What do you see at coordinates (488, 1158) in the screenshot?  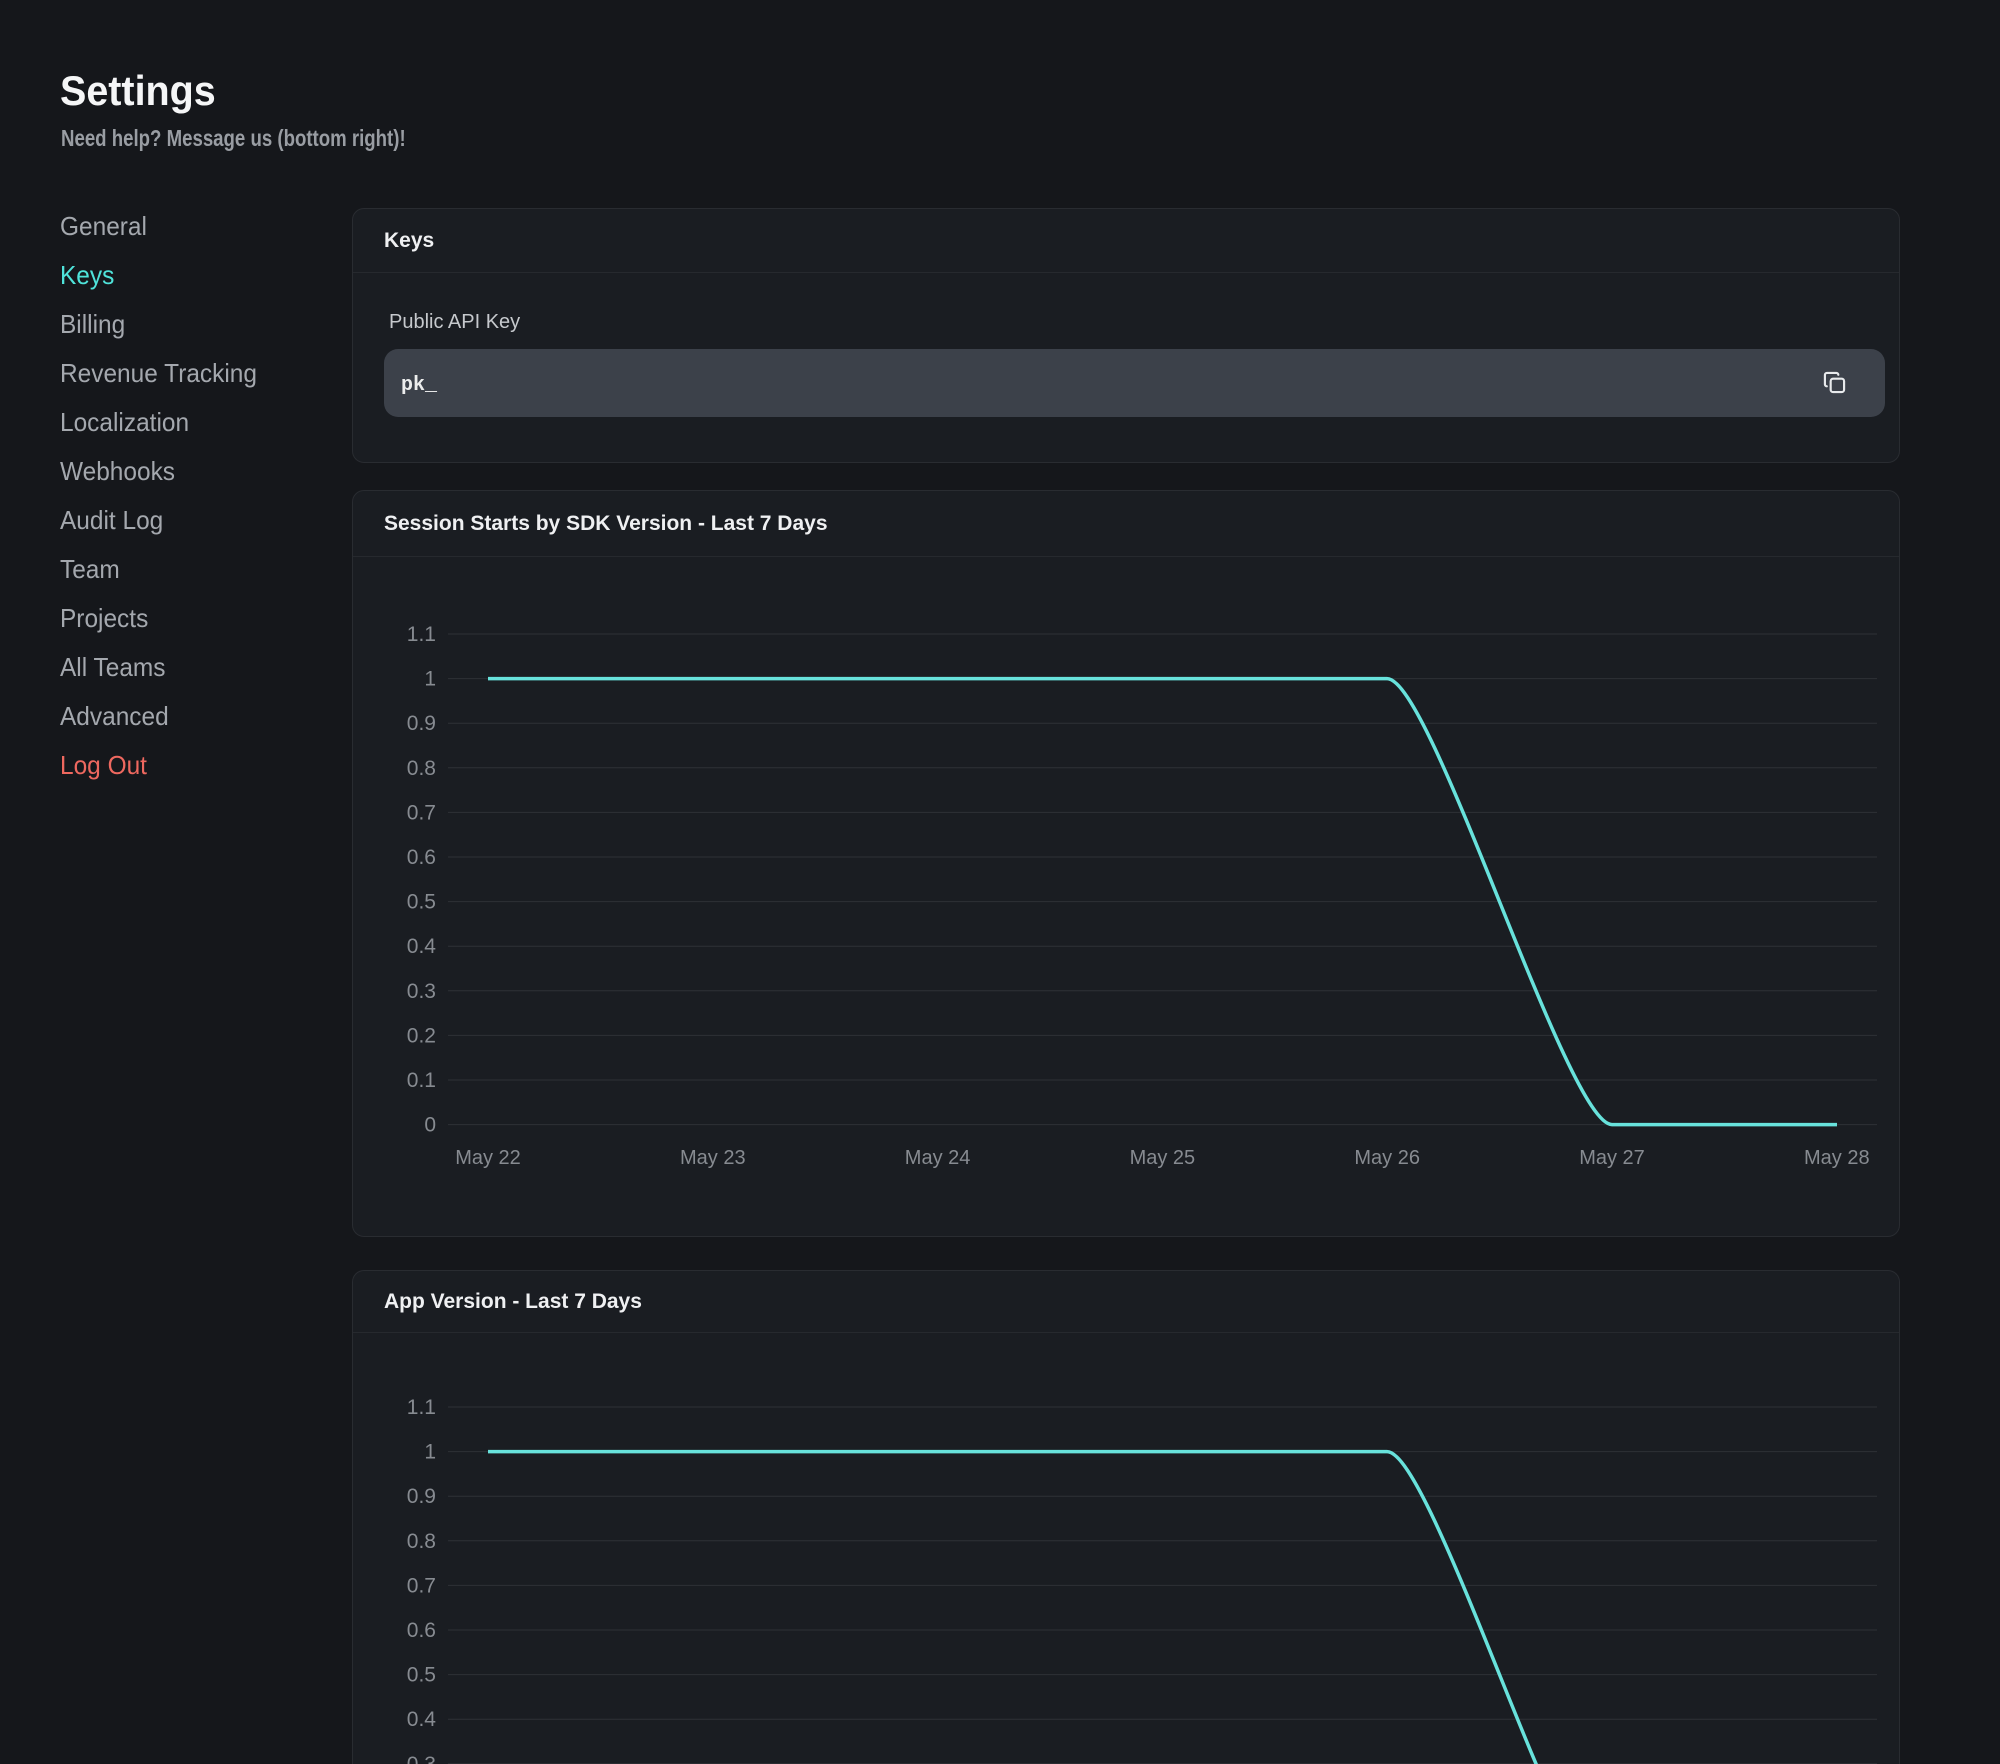 I see `svg-text: May 22` at bounding box center [488, 1158].